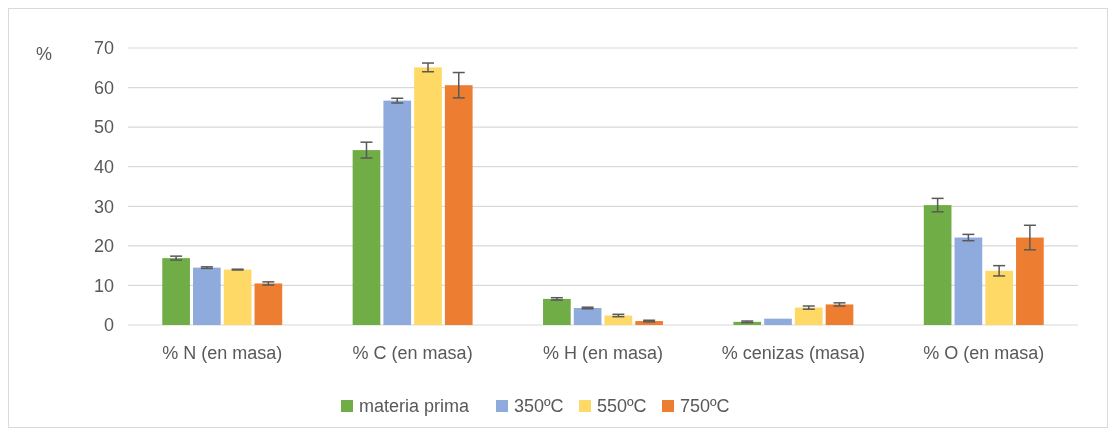  Describe the element at coordinates (103, 167) in the screenshot. I see `y-tick-label: 40` at that location.